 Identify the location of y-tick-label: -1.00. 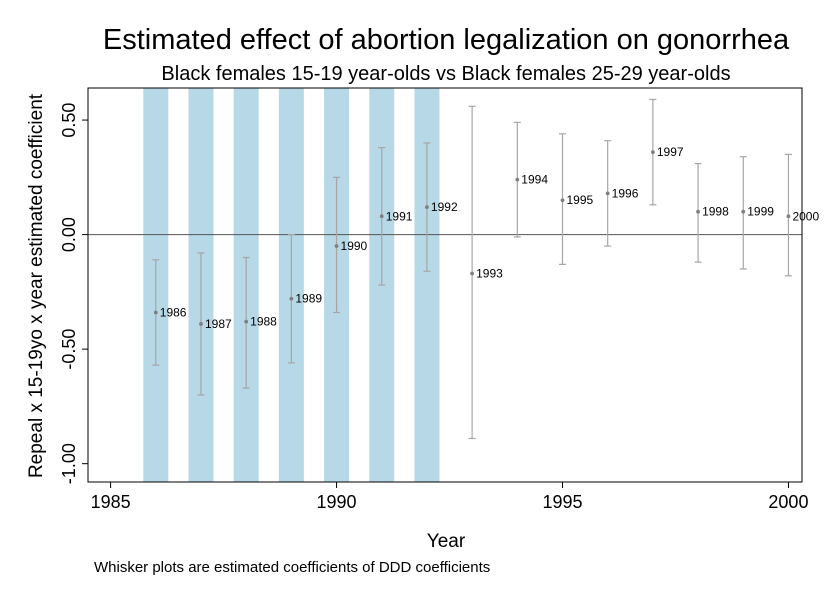
(69, 463).